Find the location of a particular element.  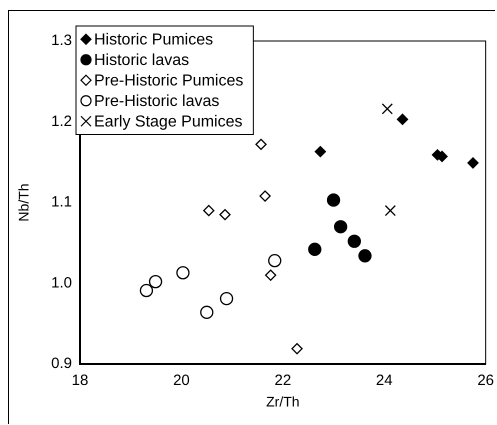

x-tick-label: 26 is located at coordinates (485, 381).